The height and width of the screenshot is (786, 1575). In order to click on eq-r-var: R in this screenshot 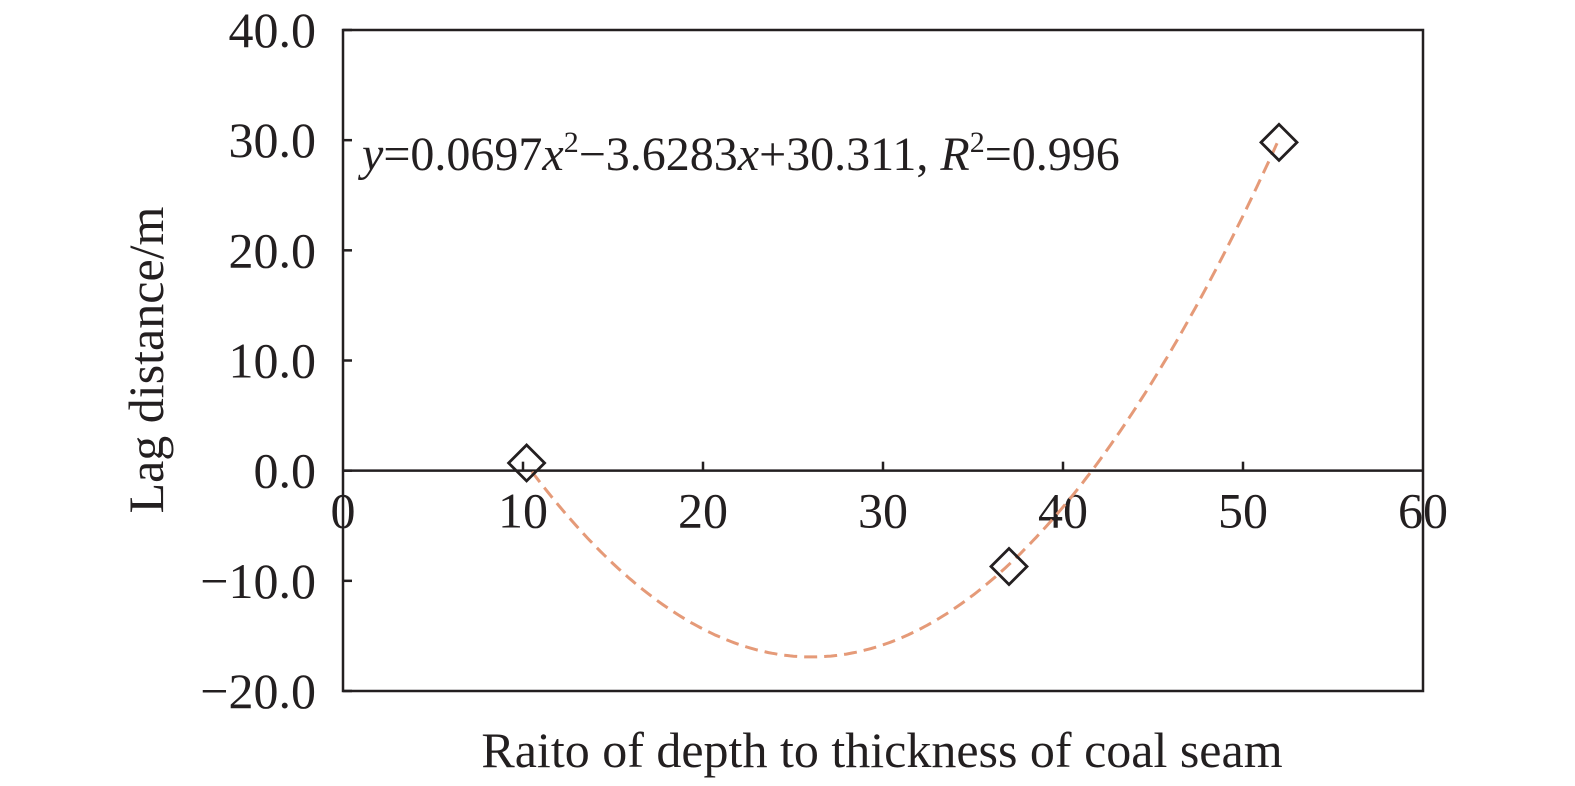, I will do `click(954, 154)`.